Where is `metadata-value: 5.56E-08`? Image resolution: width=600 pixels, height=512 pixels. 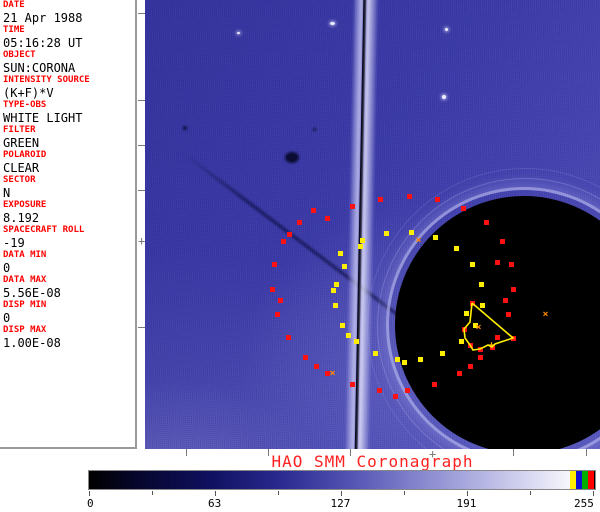
metadata-value: 5.56E-08 is located at coordinates (32, 293).